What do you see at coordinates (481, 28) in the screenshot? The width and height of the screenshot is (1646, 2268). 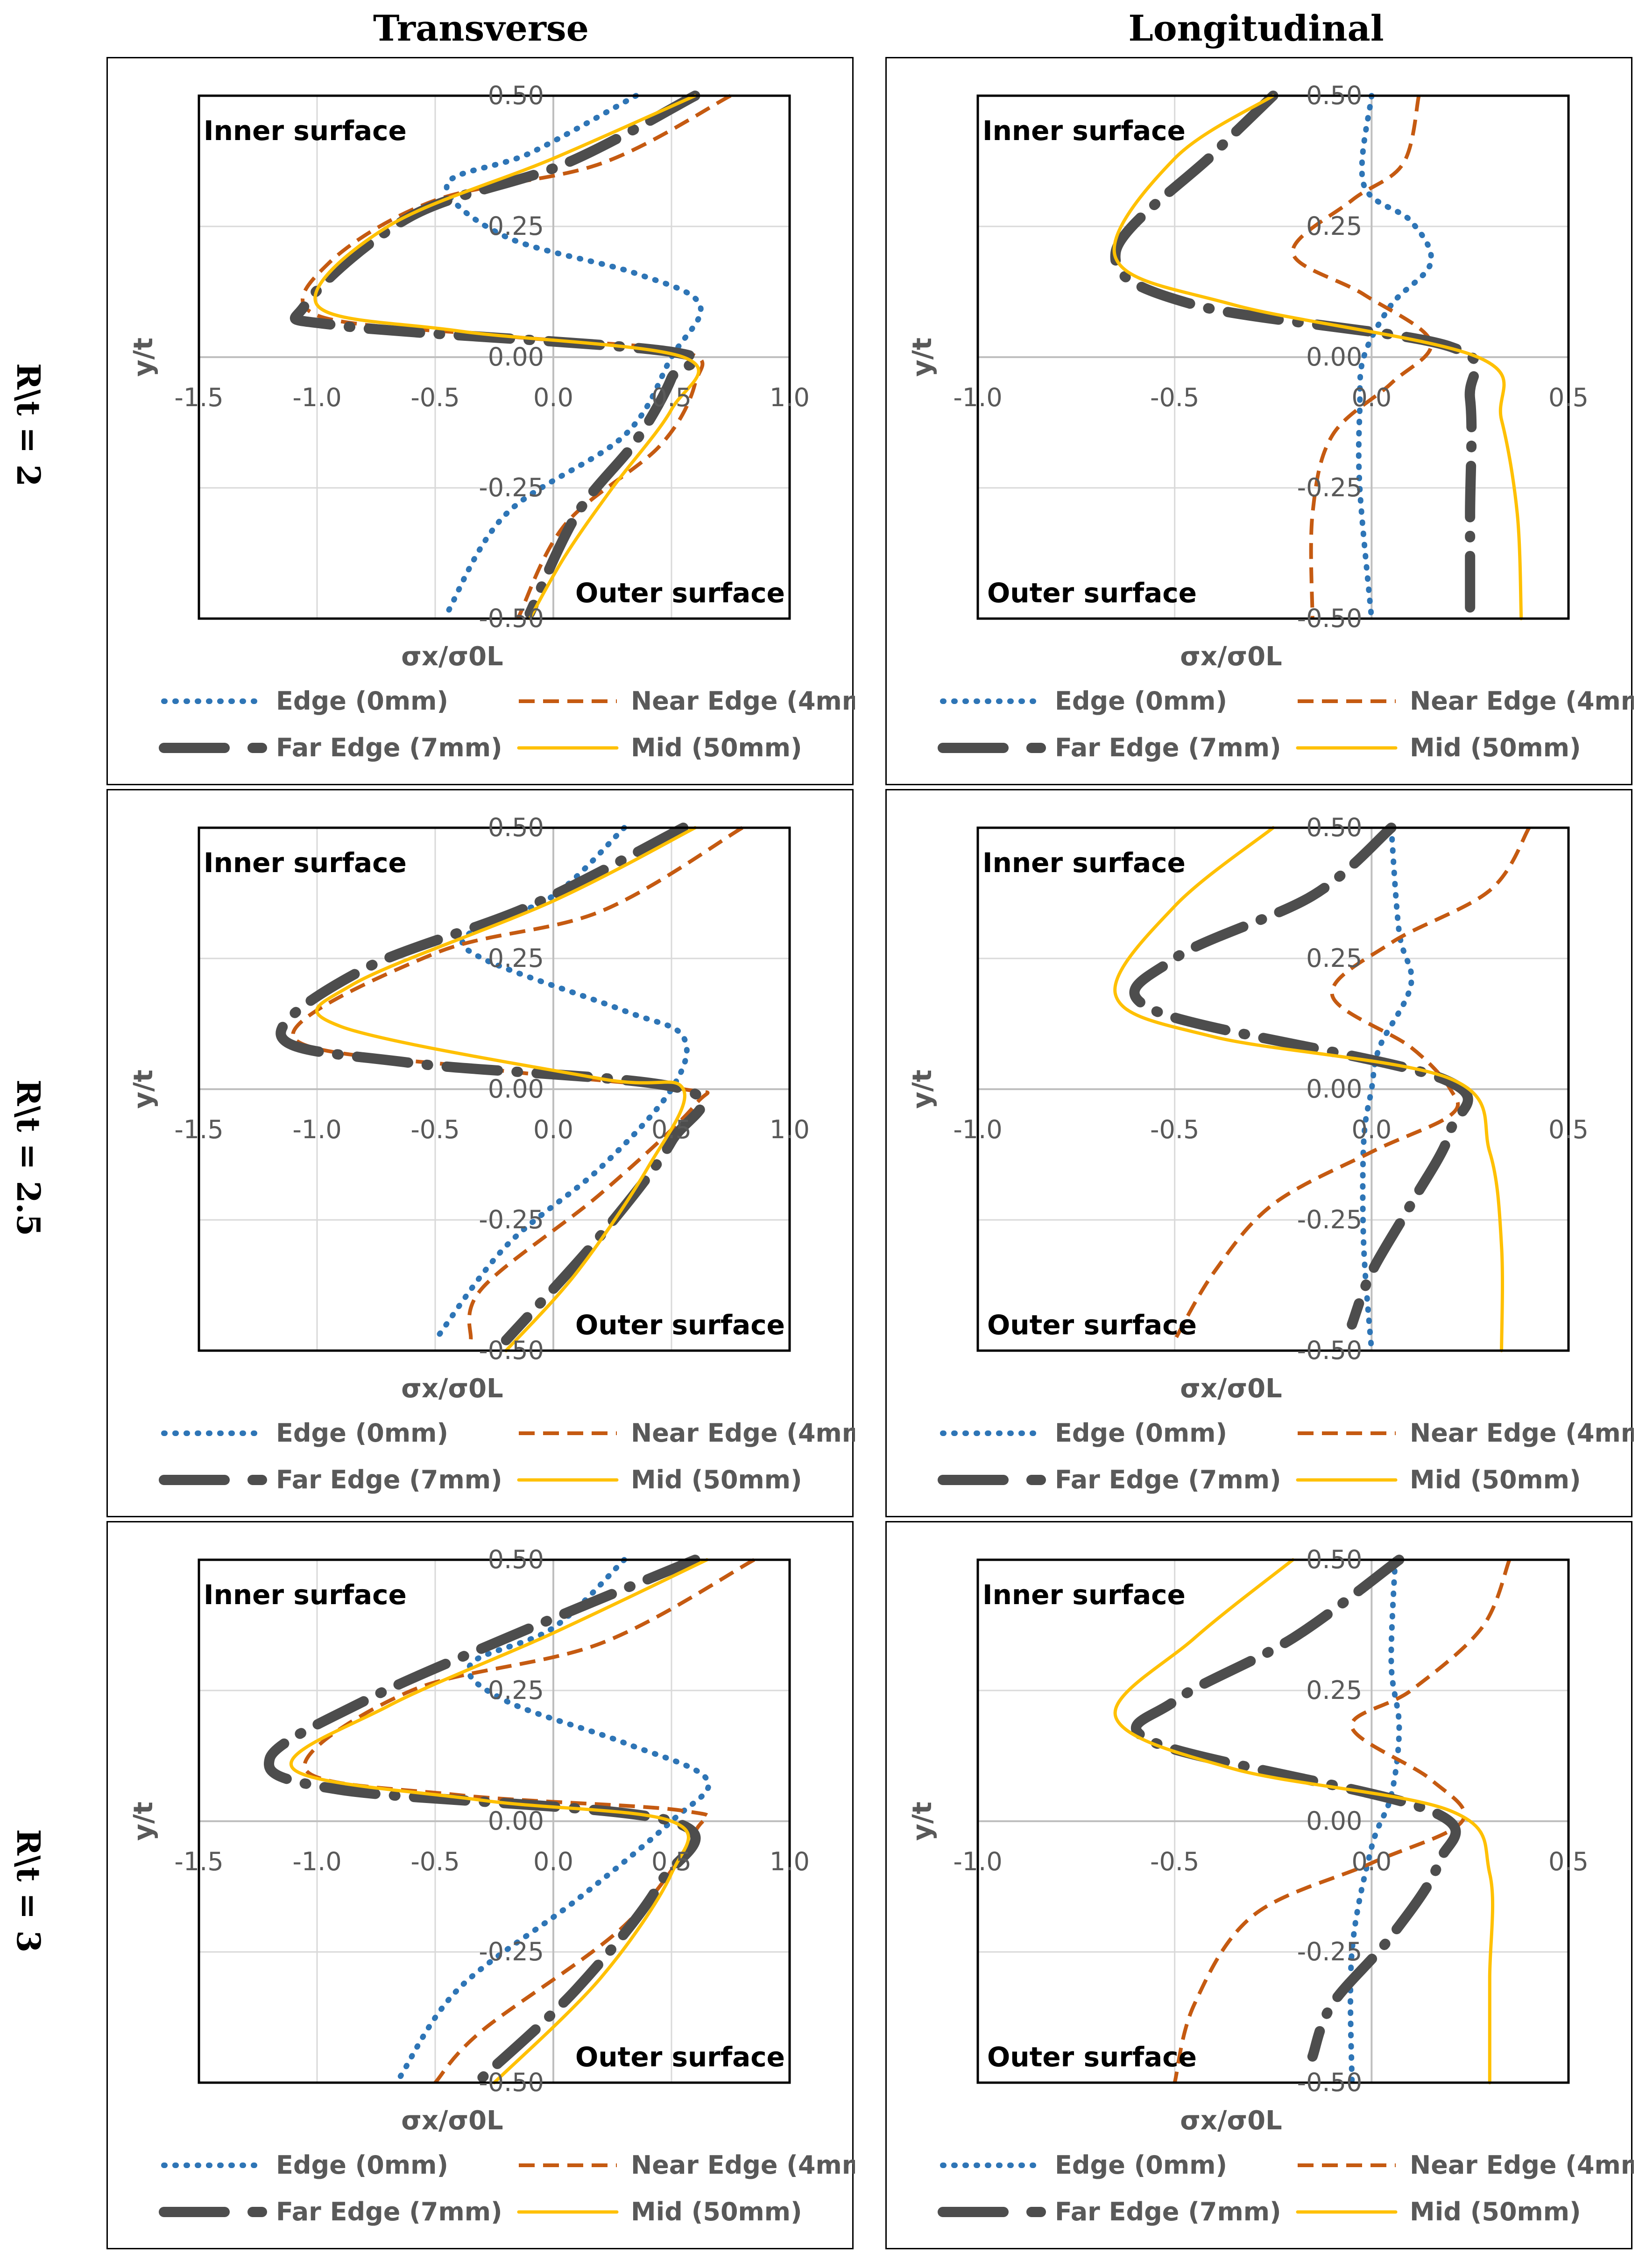 I see `column-title-transverse: Transverse` at bounding box center [481, 28].